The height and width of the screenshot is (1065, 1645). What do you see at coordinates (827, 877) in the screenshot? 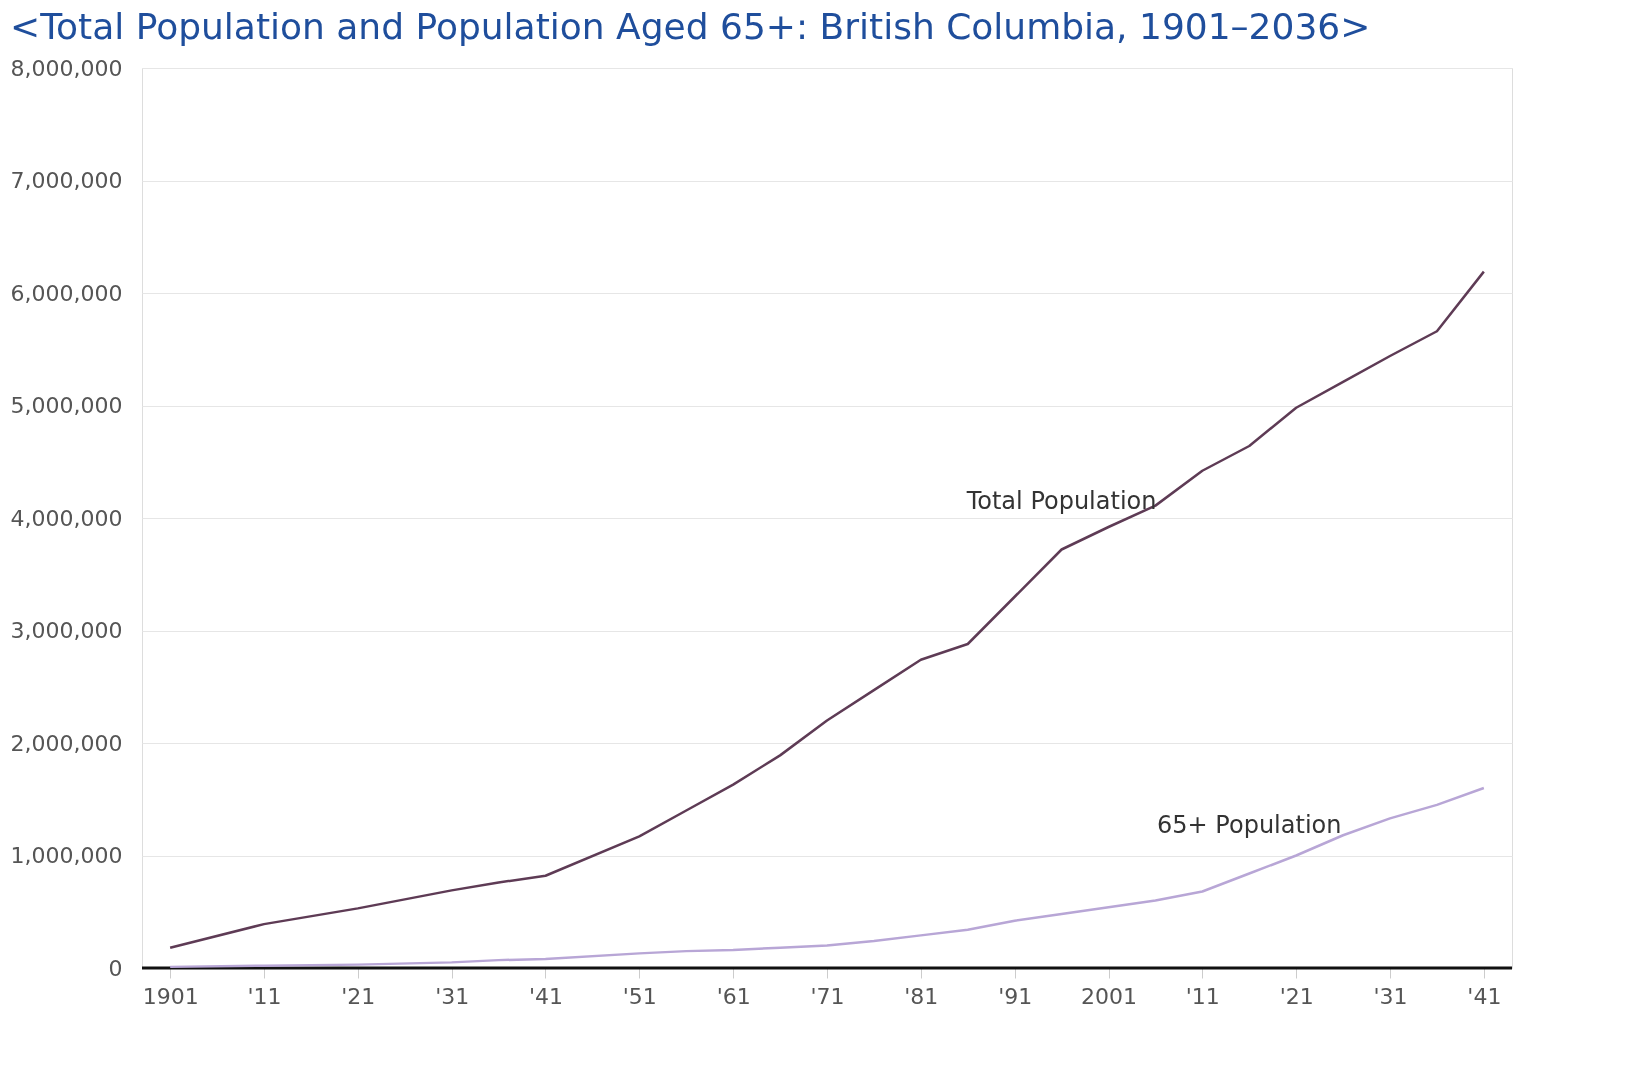
I see `line-series` at bounding box center [827, 877].